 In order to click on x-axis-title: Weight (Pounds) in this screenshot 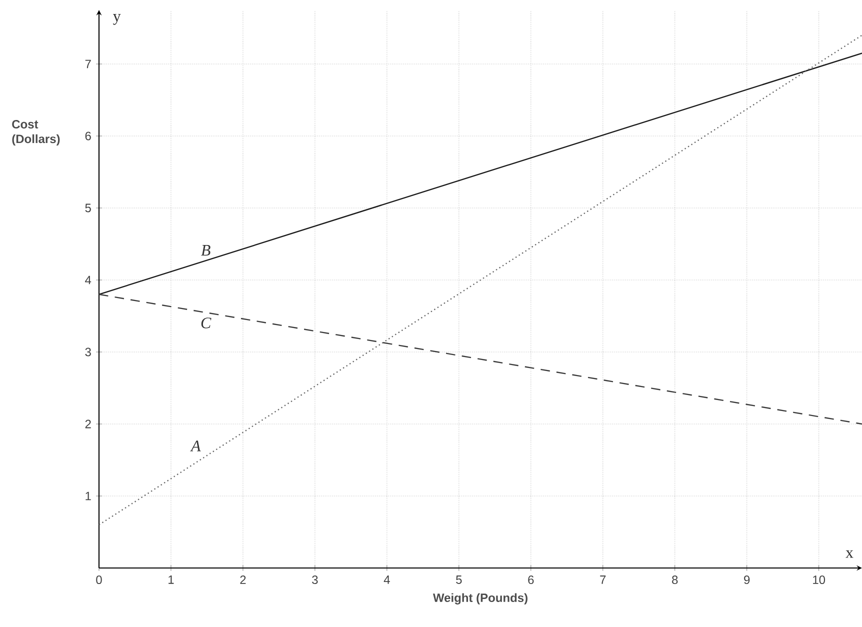, I will do `click(480, 598)`.